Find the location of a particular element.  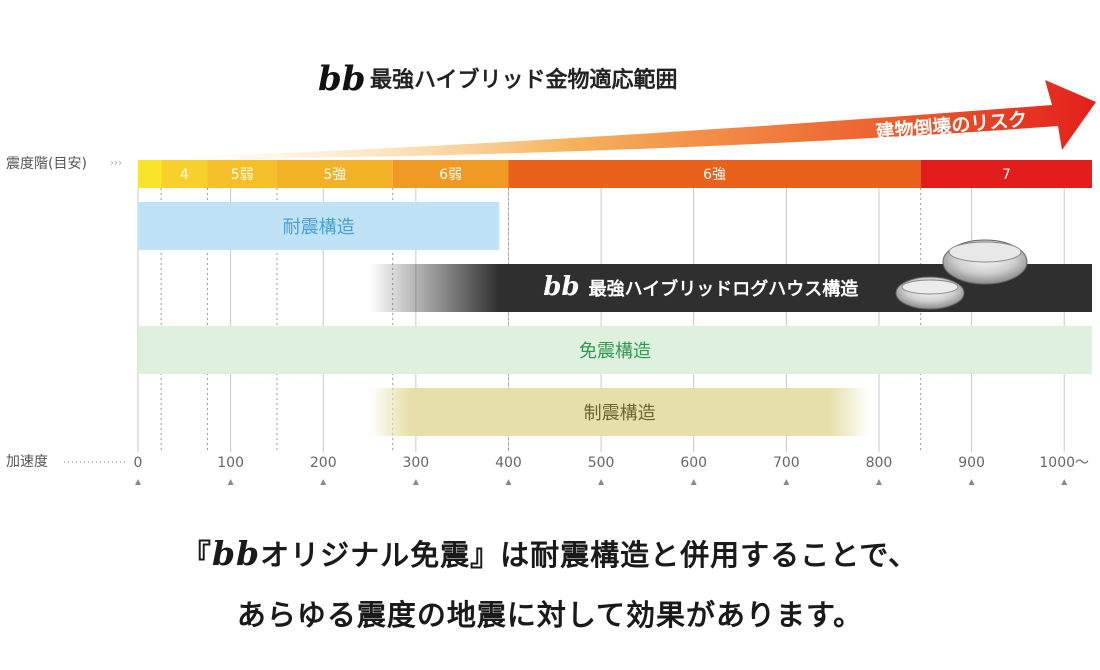

x-tick-label: 500 is located at coordinates (601, 463).